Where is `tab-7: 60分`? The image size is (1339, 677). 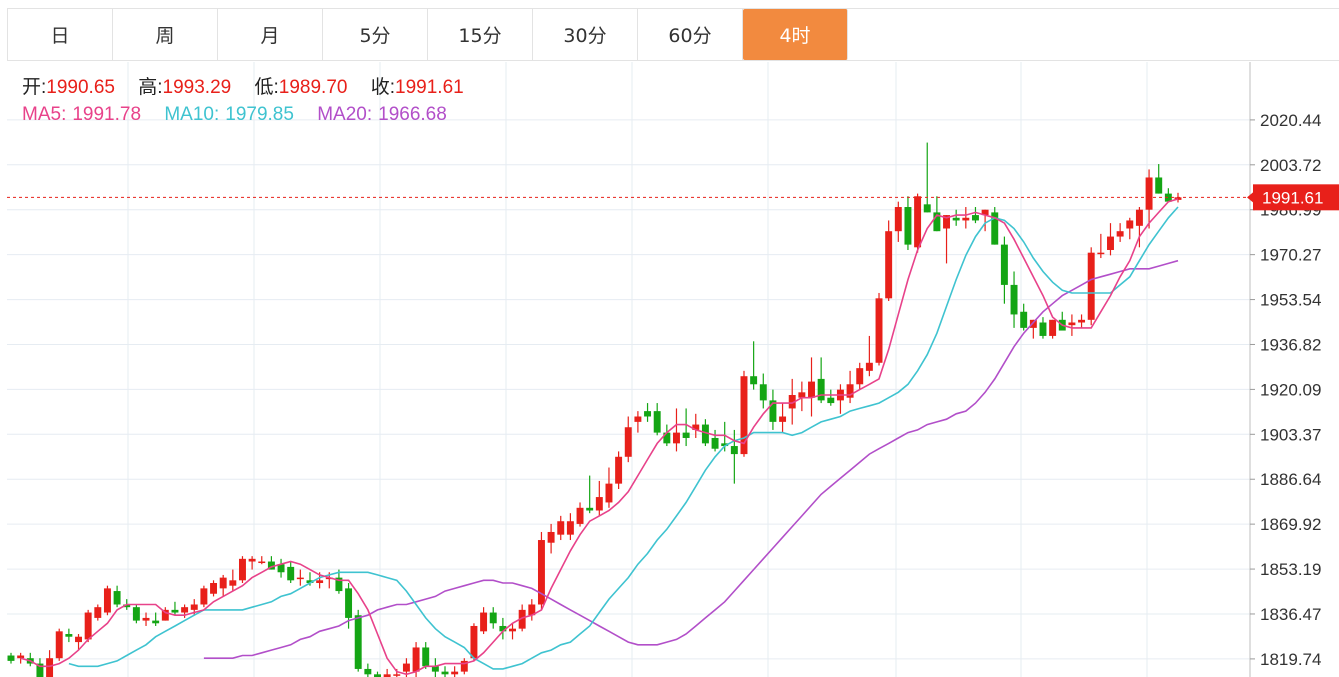
tab-7: 60分 is located at coordinates (690, 34).